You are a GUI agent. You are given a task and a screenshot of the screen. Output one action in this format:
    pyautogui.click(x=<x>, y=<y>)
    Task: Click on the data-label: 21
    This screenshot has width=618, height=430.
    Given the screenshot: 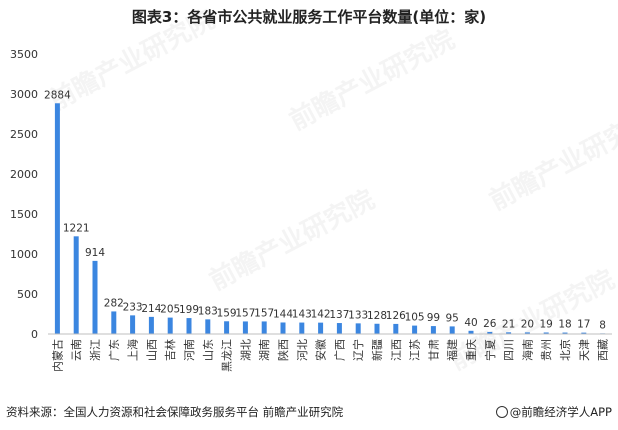 What is the action you would take?
    pyautogui.click(x=508, y=324)
    